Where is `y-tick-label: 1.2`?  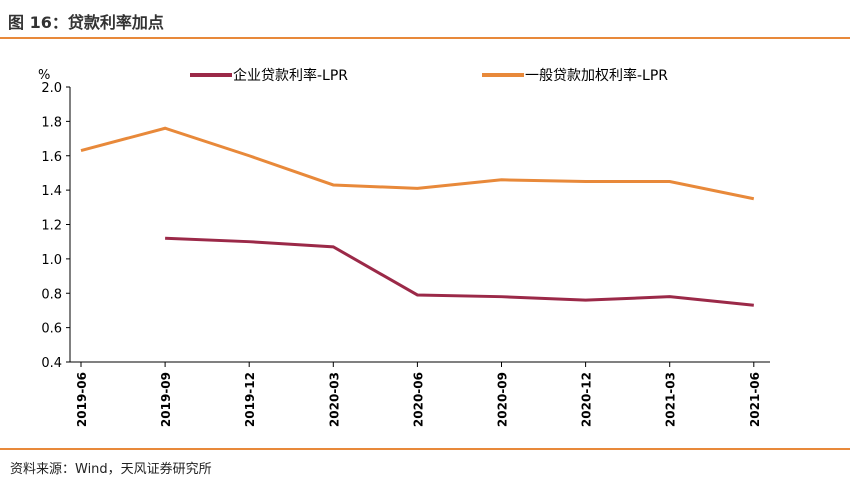 y-tick-label: 1.2 is located at coordinates (51, 226).